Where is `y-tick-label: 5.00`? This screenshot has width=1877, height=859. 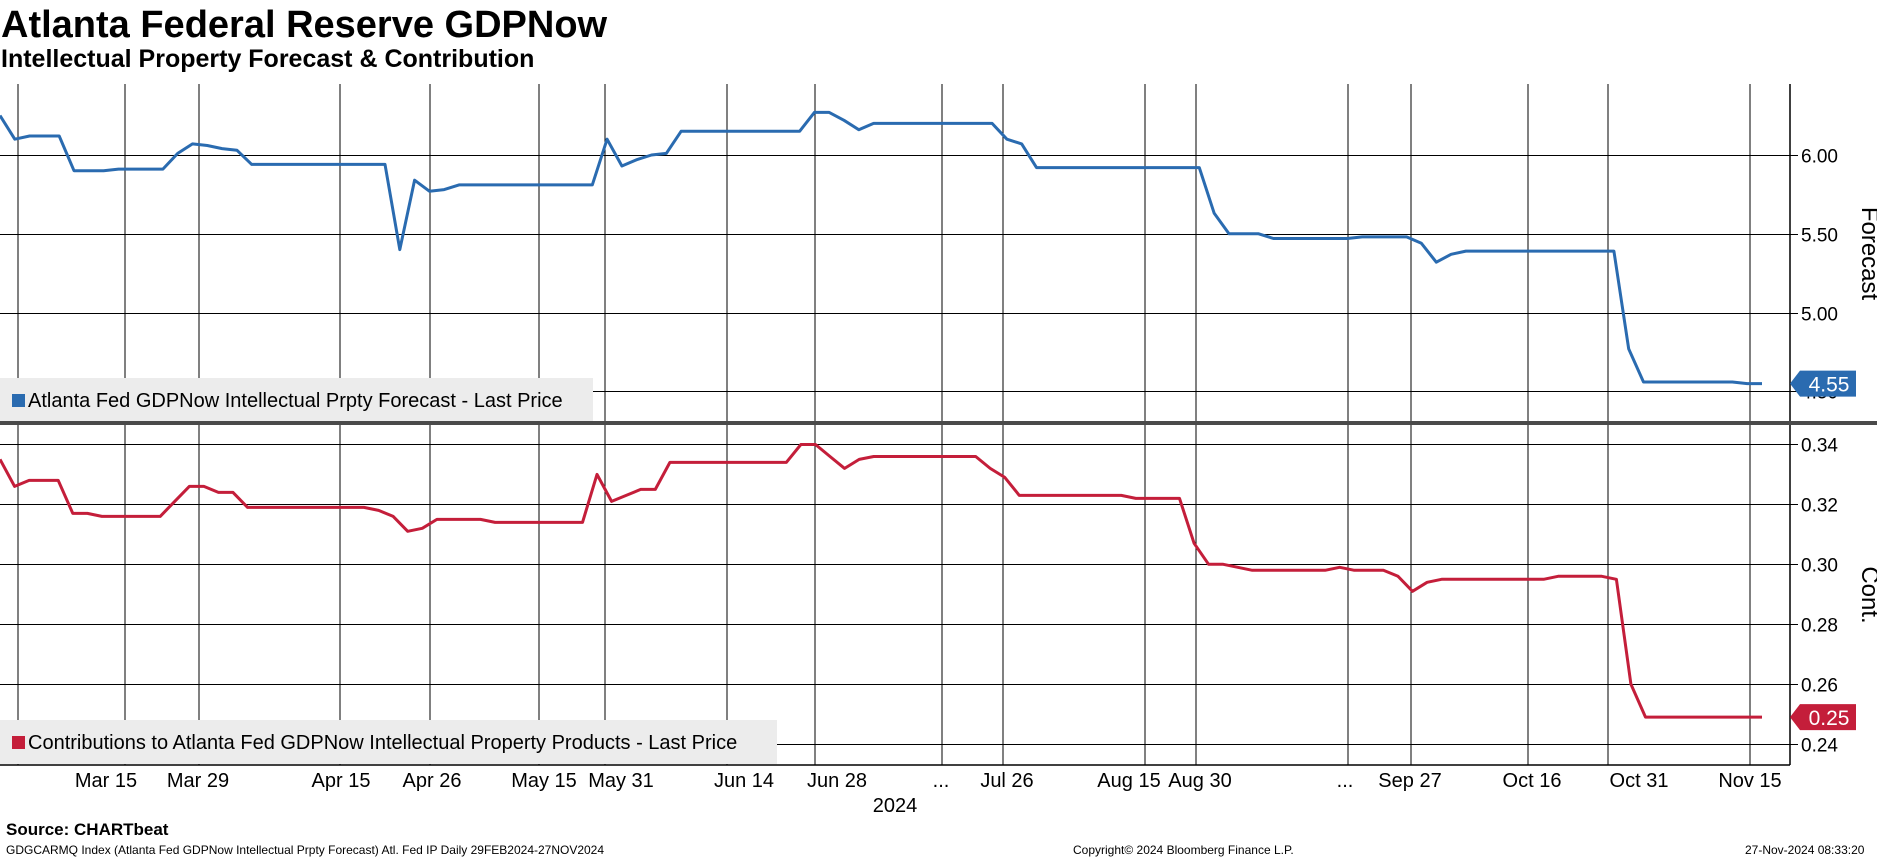 y-tick-label: 5.00 is located at coordinates (1819, 315).